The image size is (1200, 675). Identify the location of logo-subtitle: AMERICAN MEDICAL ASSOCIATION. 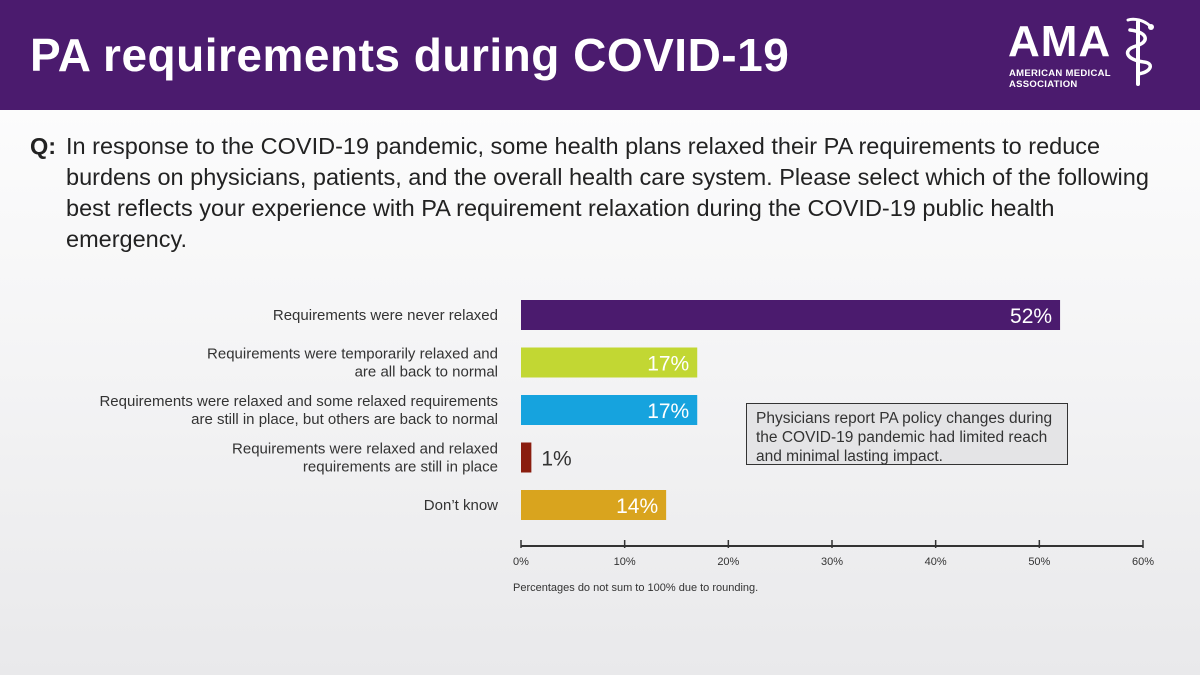
(1060, 79).